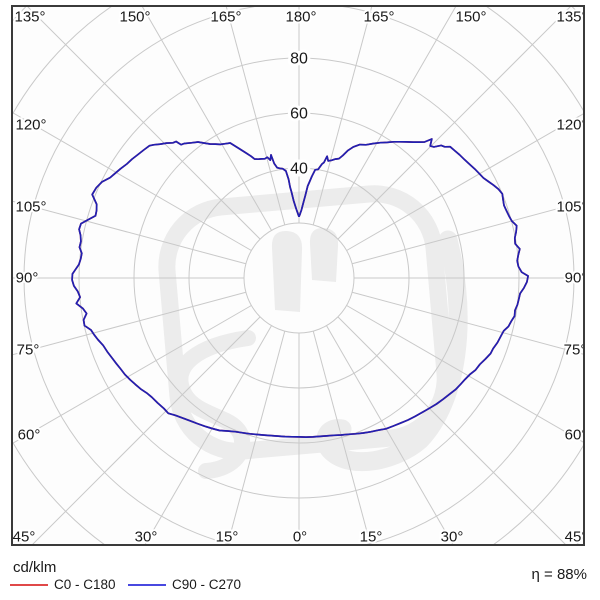  Describe the element at coordinates (207, 584) in the screenshot. I see `legend-label-c90-c270: C90 - C270` at that location.